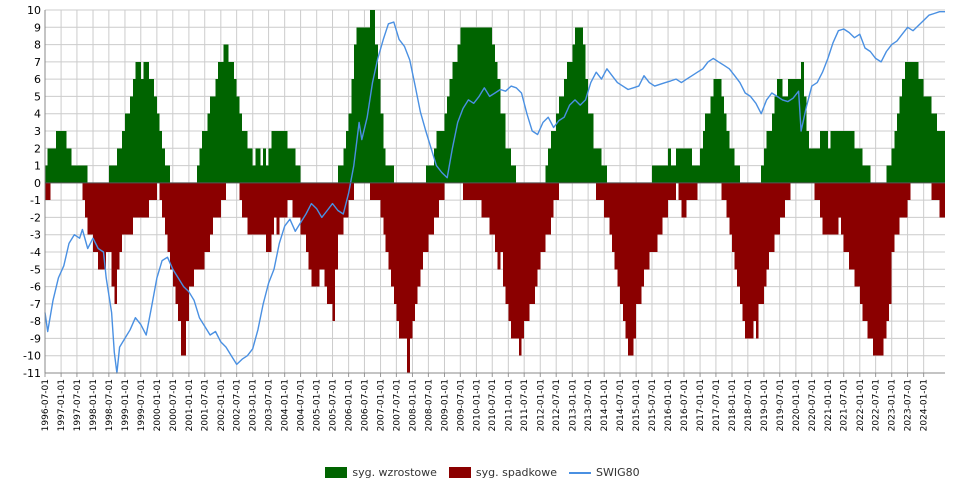 The height and width of the screenshot is (500, 965). What do you see at coordinates (286, 405) in the screenshot?
I see `x-tick-label: 2004-01-01` at bounding box center [286, 405].